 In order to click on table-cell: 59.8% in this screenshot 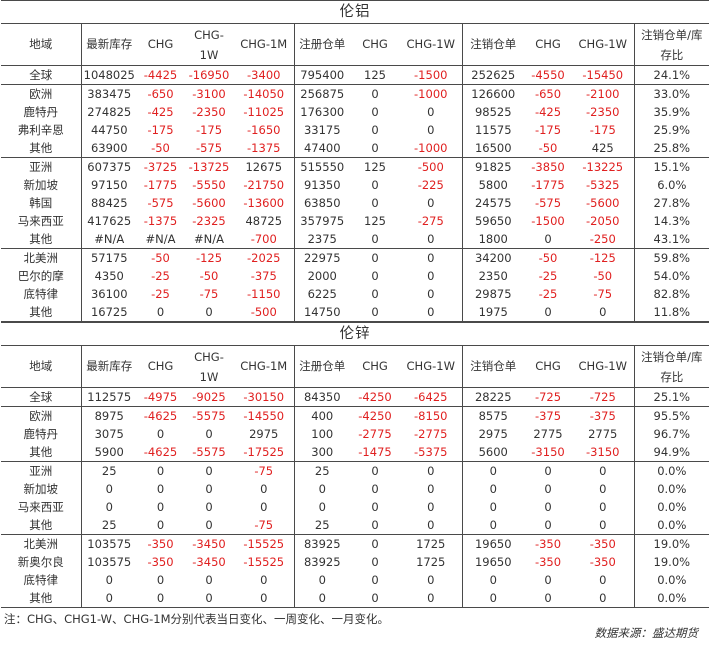, I will do `click(671, 257)`.